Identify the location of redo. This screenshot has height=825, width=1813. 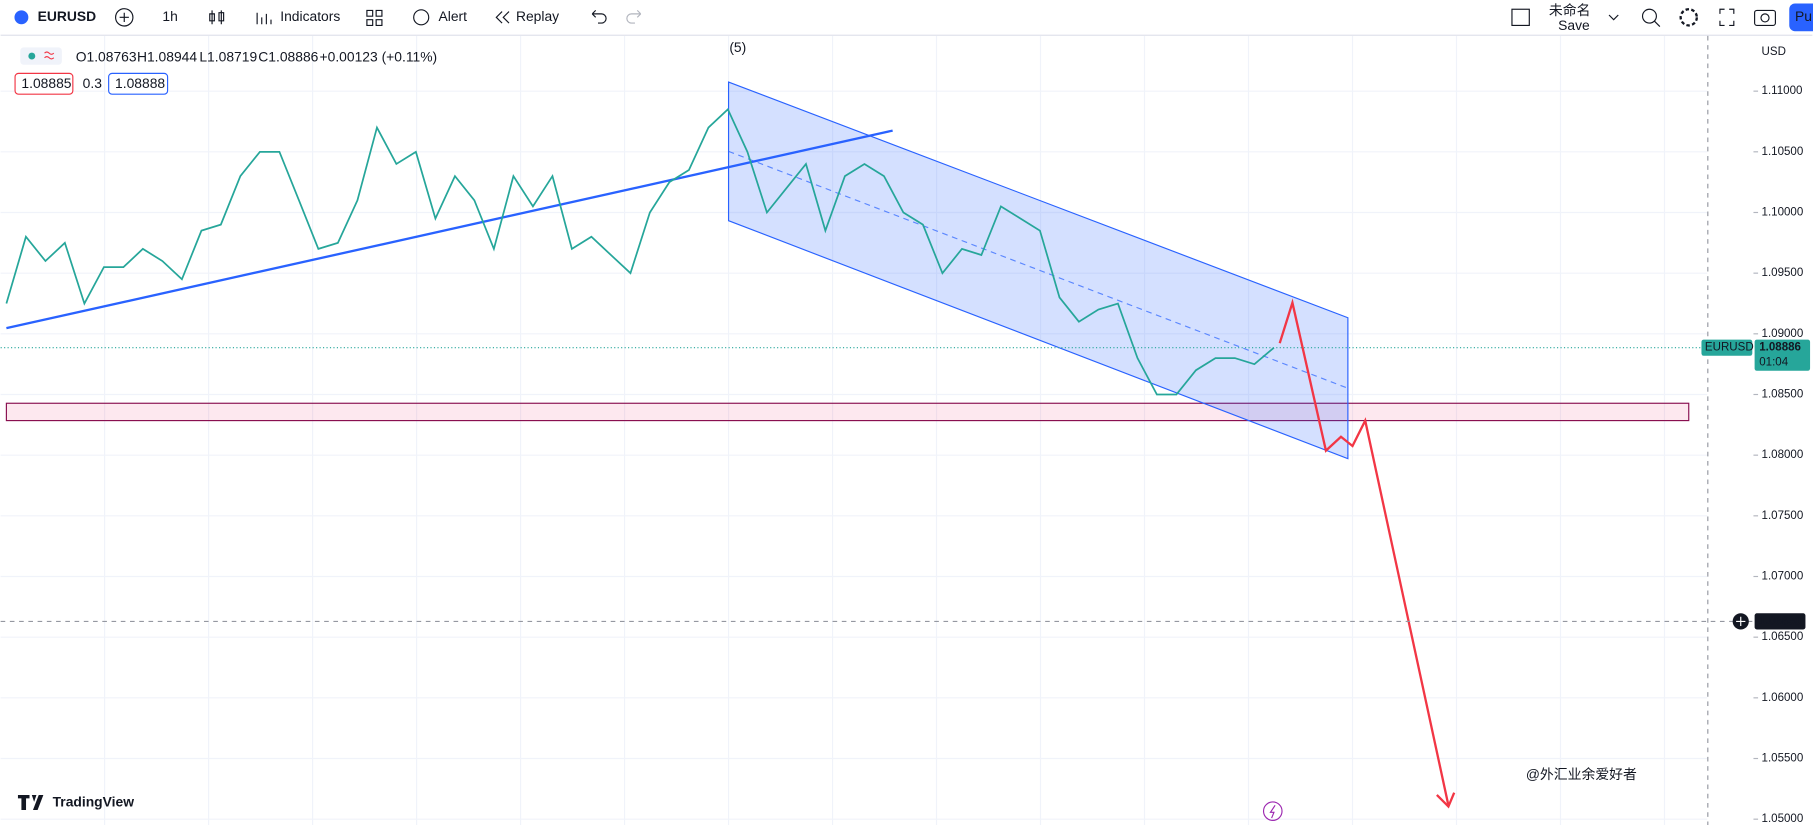
(634, 16).